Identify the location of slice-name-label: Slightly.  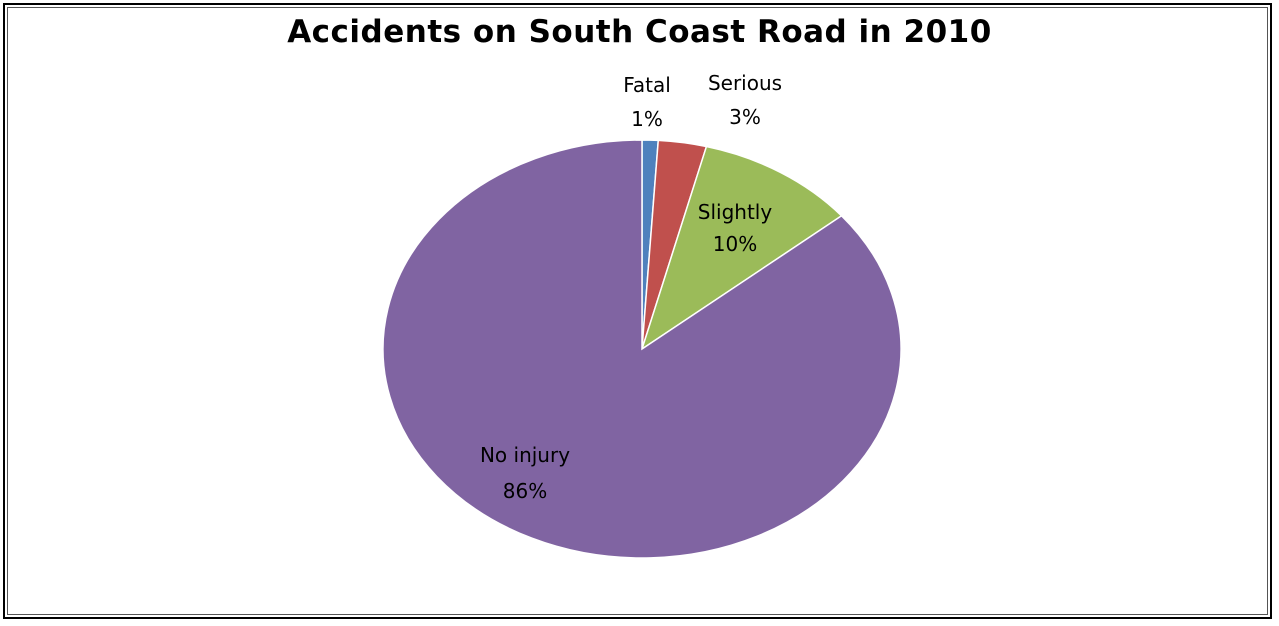
(735, 212).